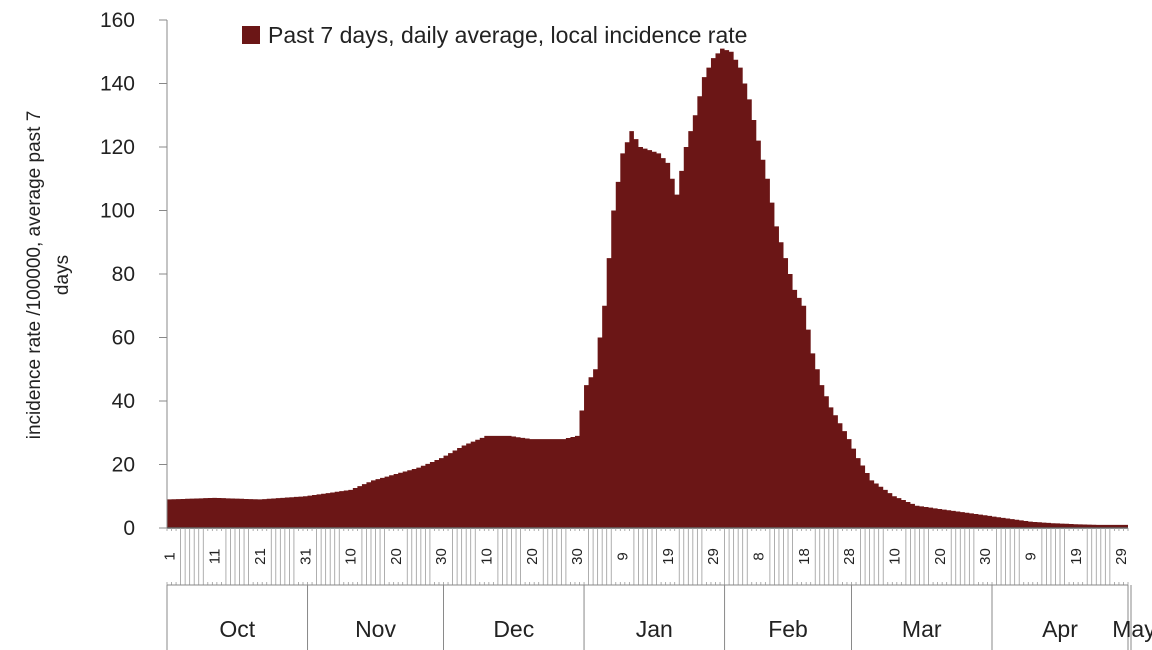 The height and width of the screenshot is (650, 1152). Describe the element at coordinates (117, 20) in the screenshot. I see `y-tick-label: 160` at that location.